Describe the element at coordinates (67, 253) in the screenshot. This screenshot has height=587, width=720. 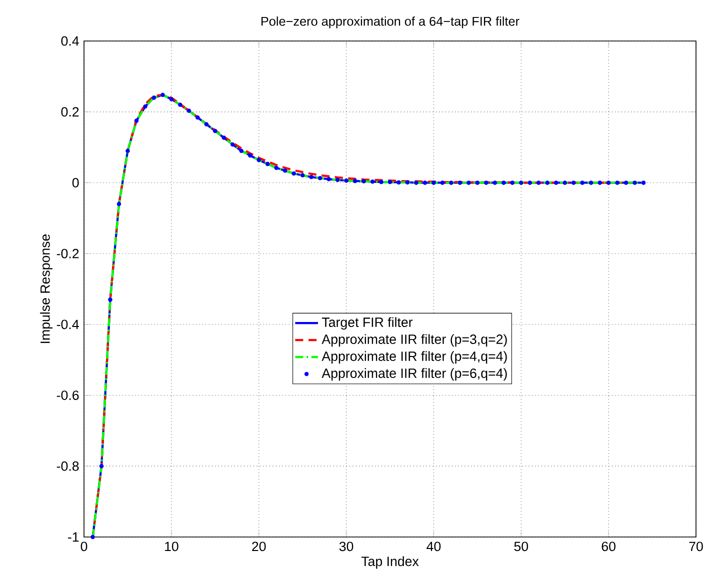
I see `y-tick-label: -0.2` at that location.